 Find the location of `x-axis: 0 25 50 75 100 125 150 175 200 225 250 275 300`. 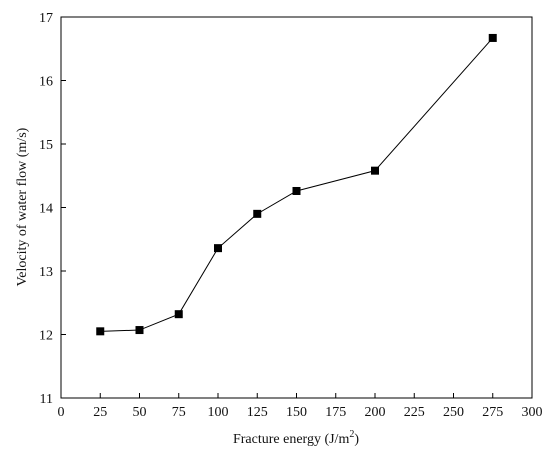

x-axis: 0 25 50 75 100 125 150 175 200 225 250 275 300 is located at coordinates (300, 406).